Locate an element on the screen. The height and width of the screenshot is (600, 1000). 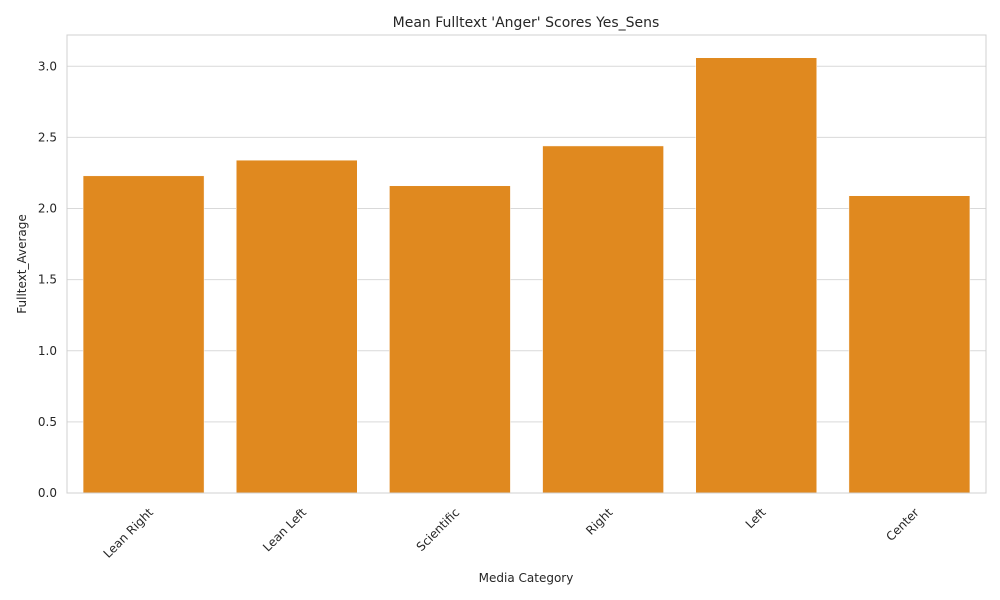
bar-right is located at coordinates (603, 319).